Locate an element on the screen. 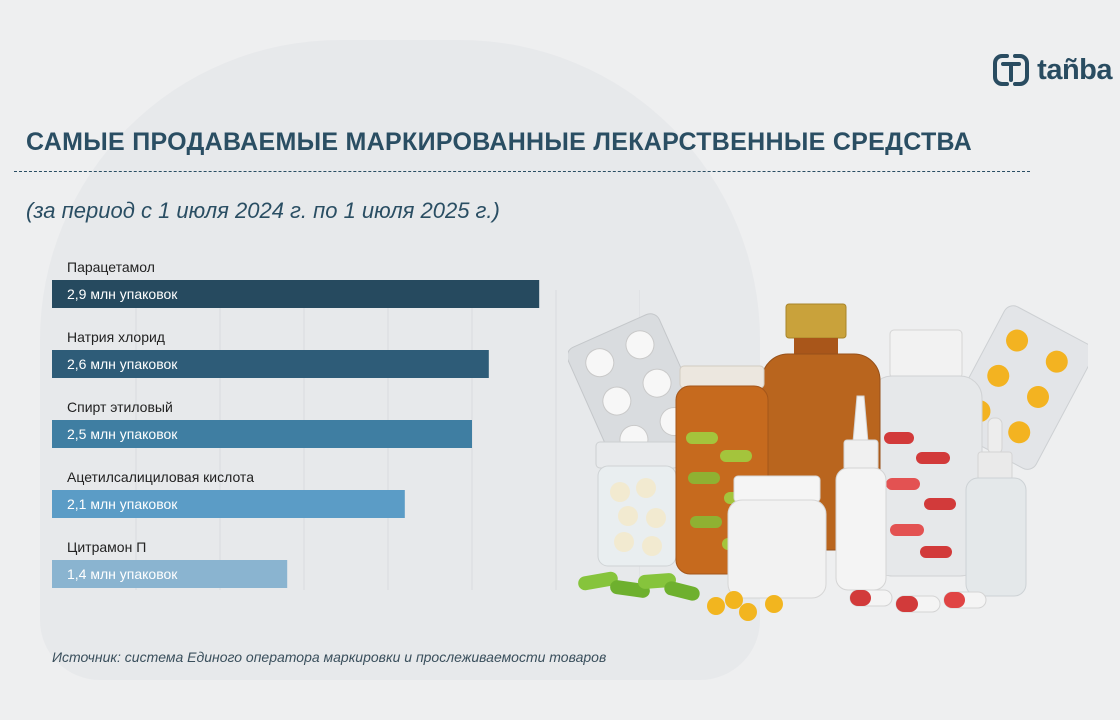  category-label: Парацетамол is located at coordinates (111, 267).